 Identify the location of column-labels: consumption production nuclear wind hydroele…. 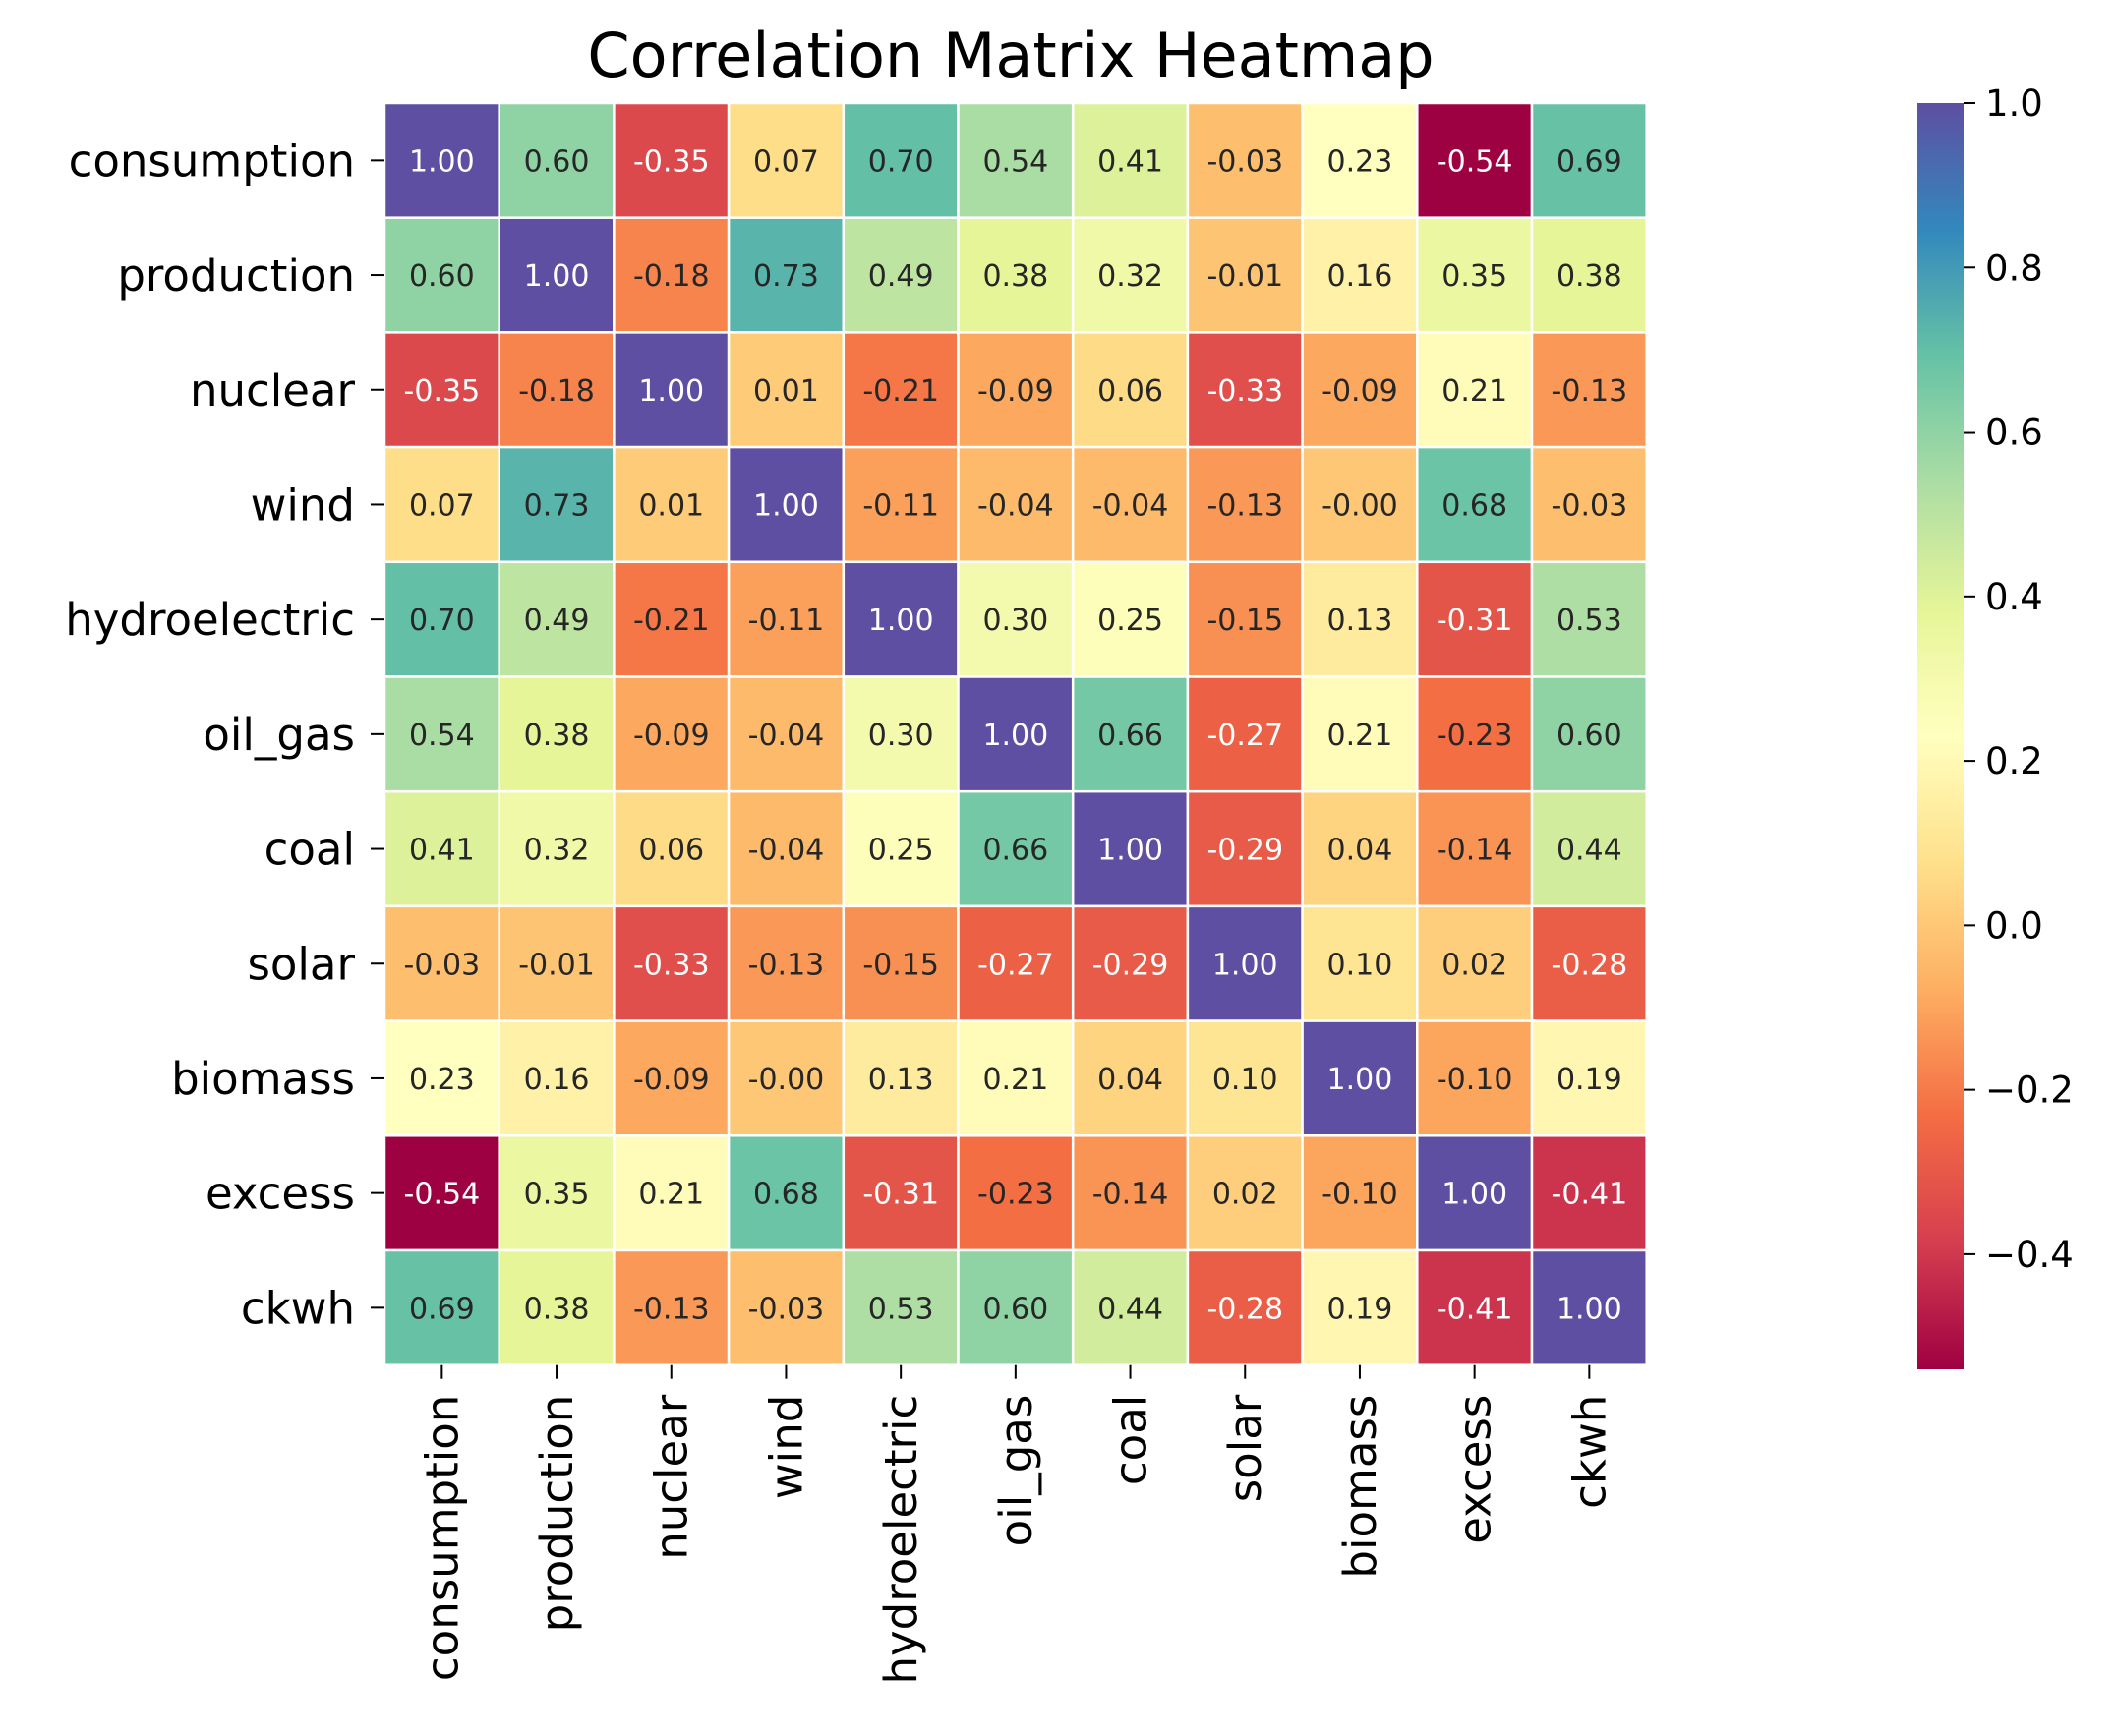
(1015, 1524).